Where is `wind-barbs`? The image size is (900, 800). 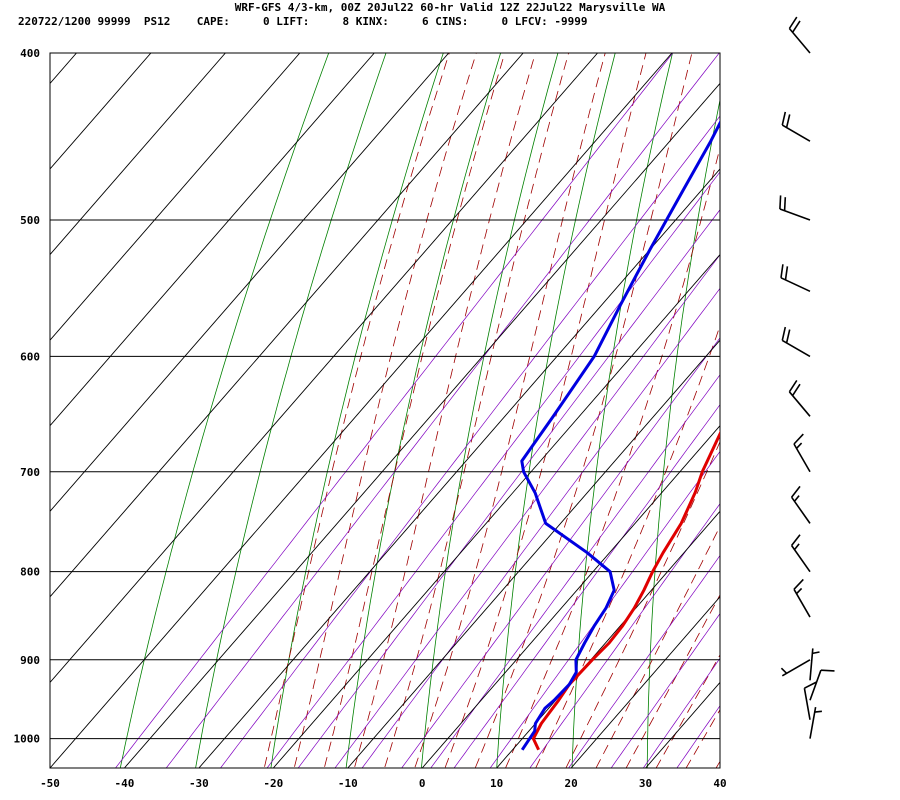 wind-barbs is located at coordinates (807, 377).